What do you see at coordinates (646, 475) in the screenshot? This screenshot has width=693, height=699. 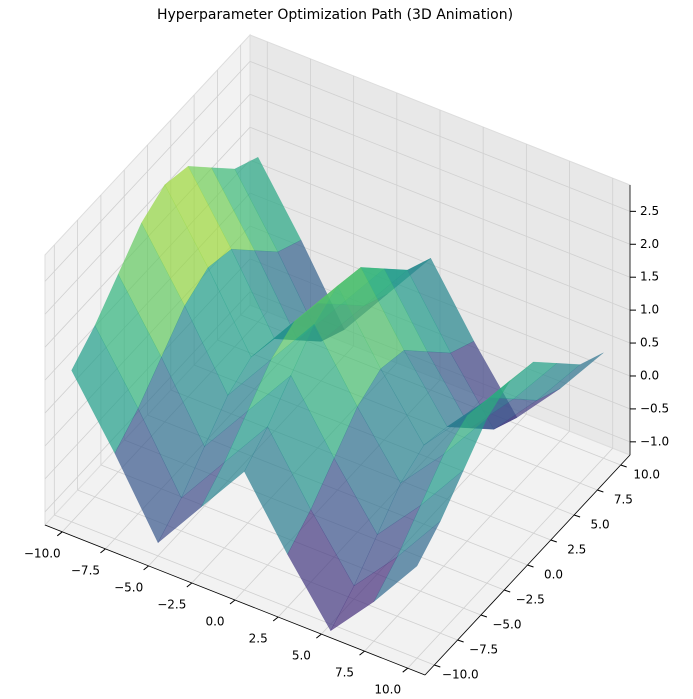 I see `y-tick-label: 10.0` at bounding box center [646, 475].